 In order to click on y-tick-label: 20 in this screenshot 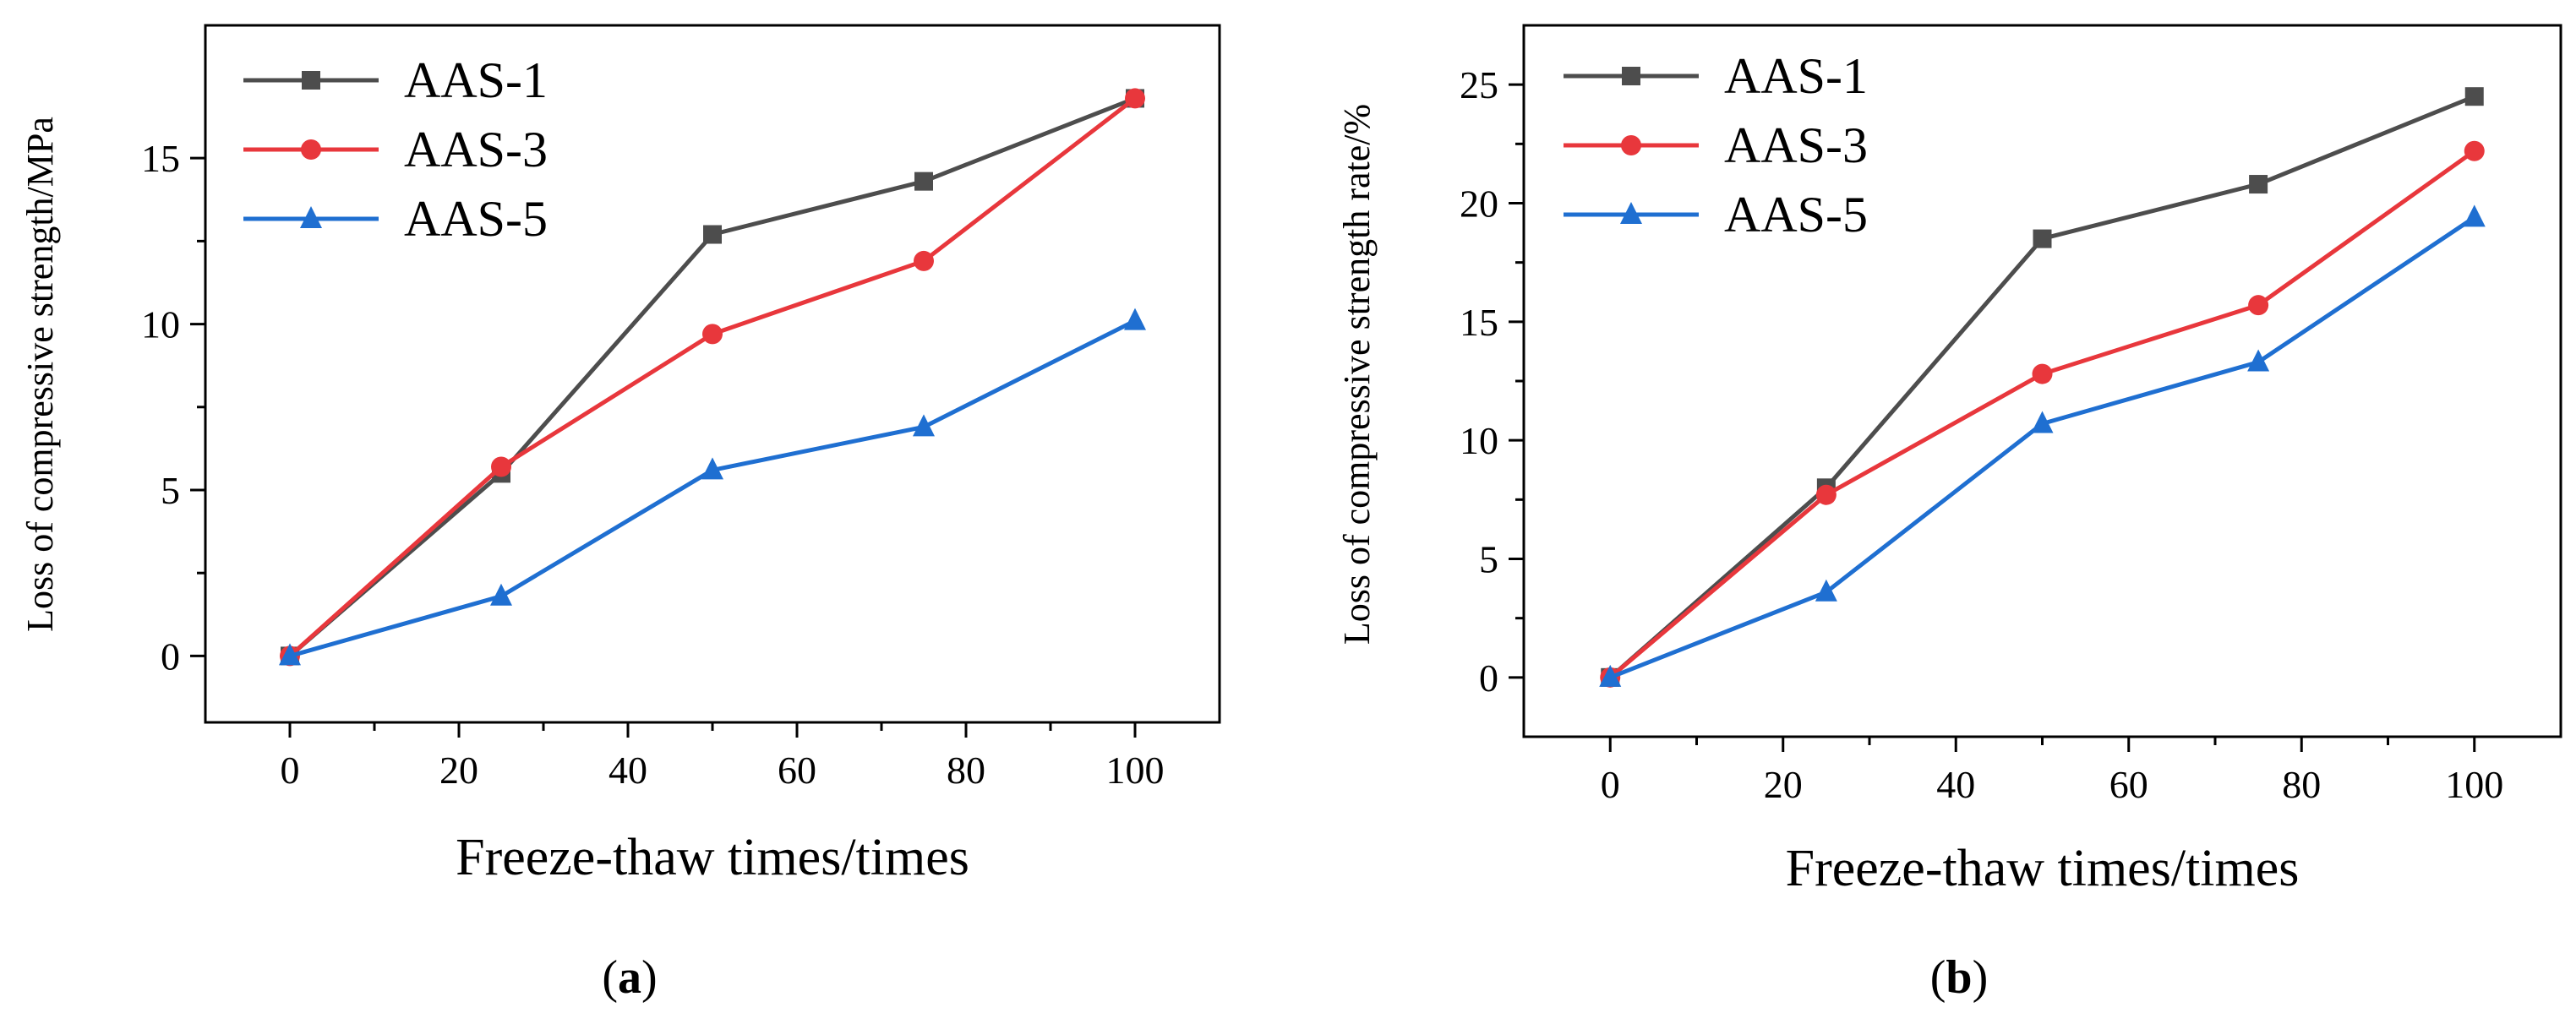, I will do `click(1479, 204)`.